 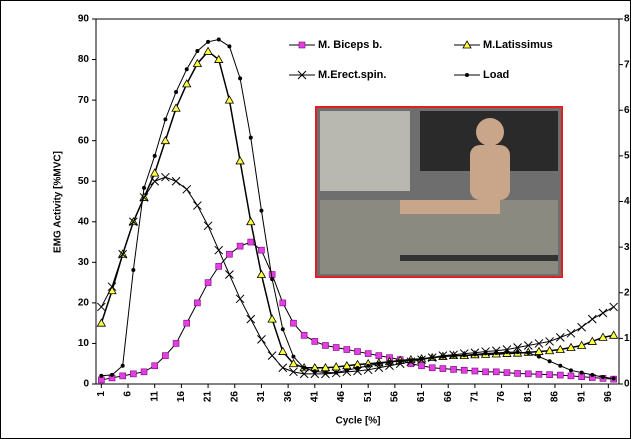 What do you see at coordinates (627, 292) in the screenshot?
I see `y2-tick-label: 200` at bounding box center [627, 292].